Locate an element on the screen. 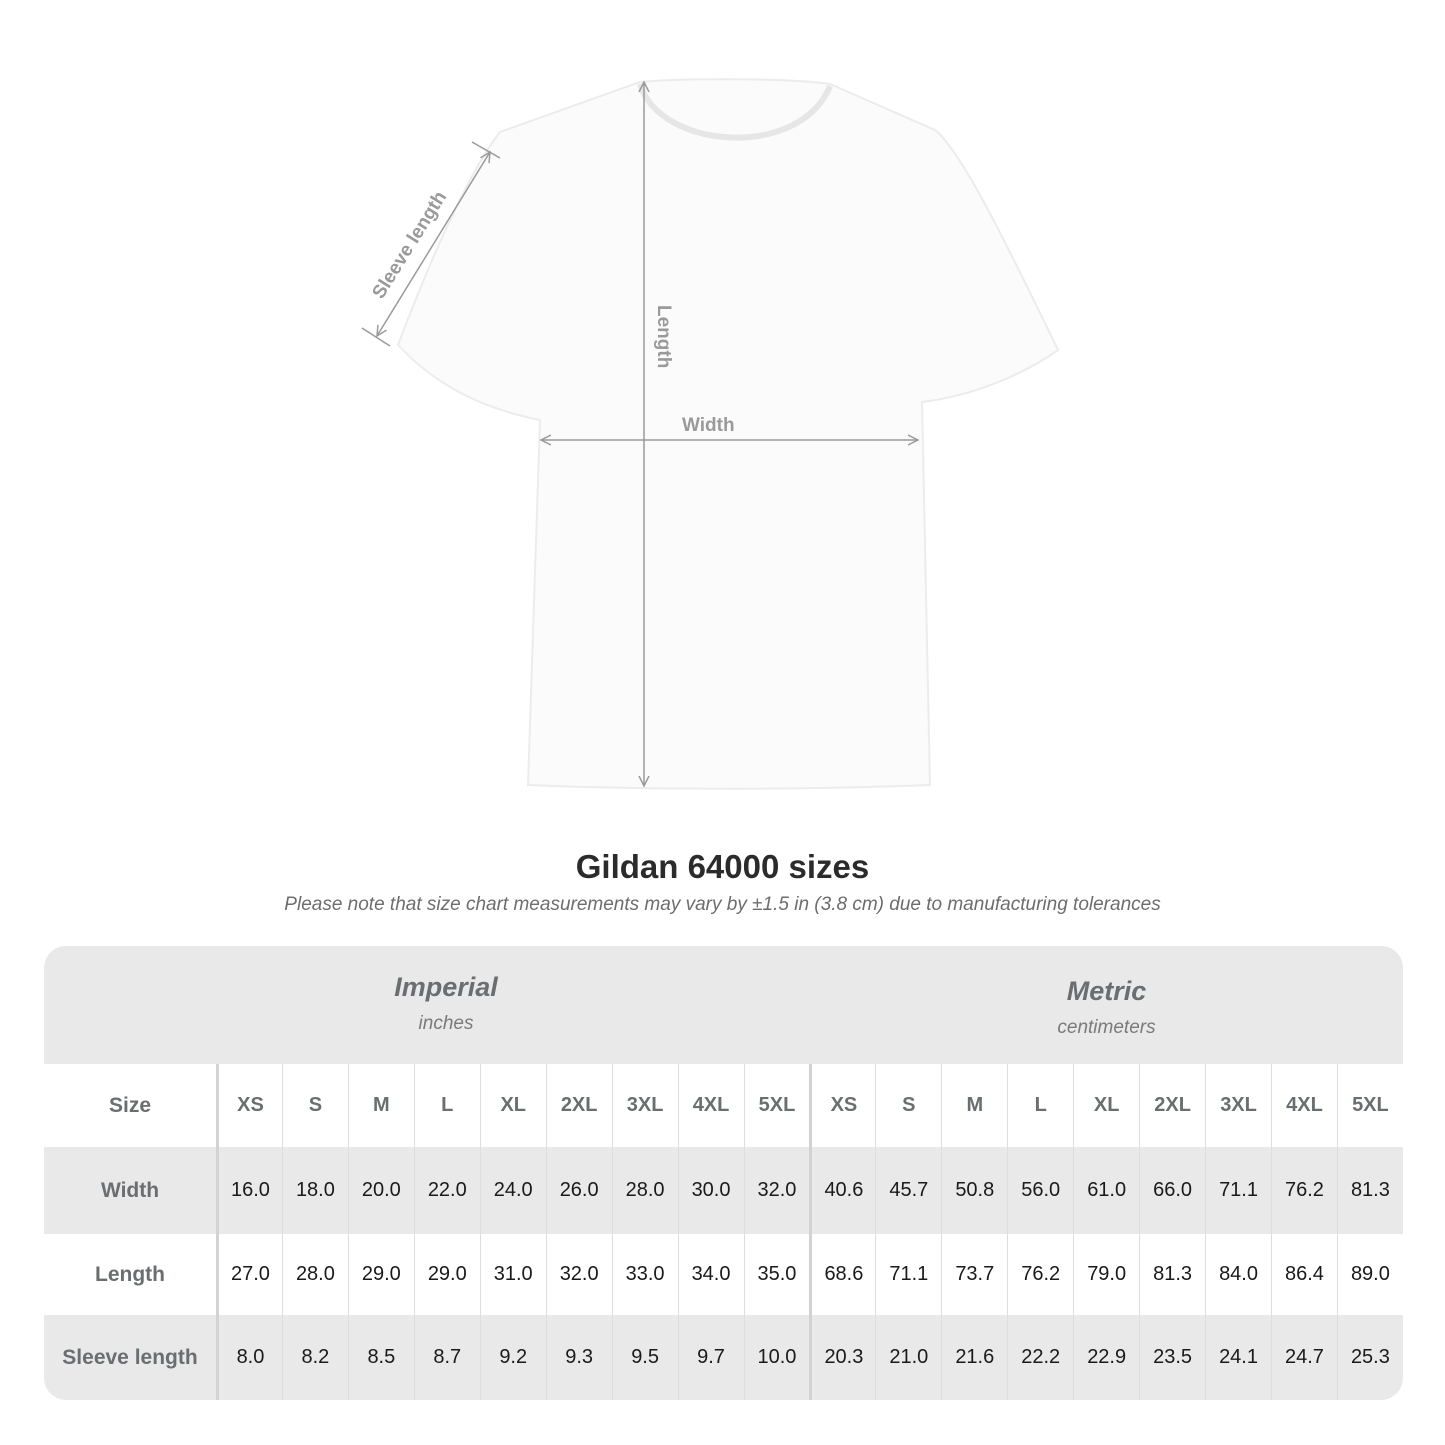 The height and width of the screenshot is (1445, 1445). table-cell: 8.2 is located at coordinates (314, 1357).